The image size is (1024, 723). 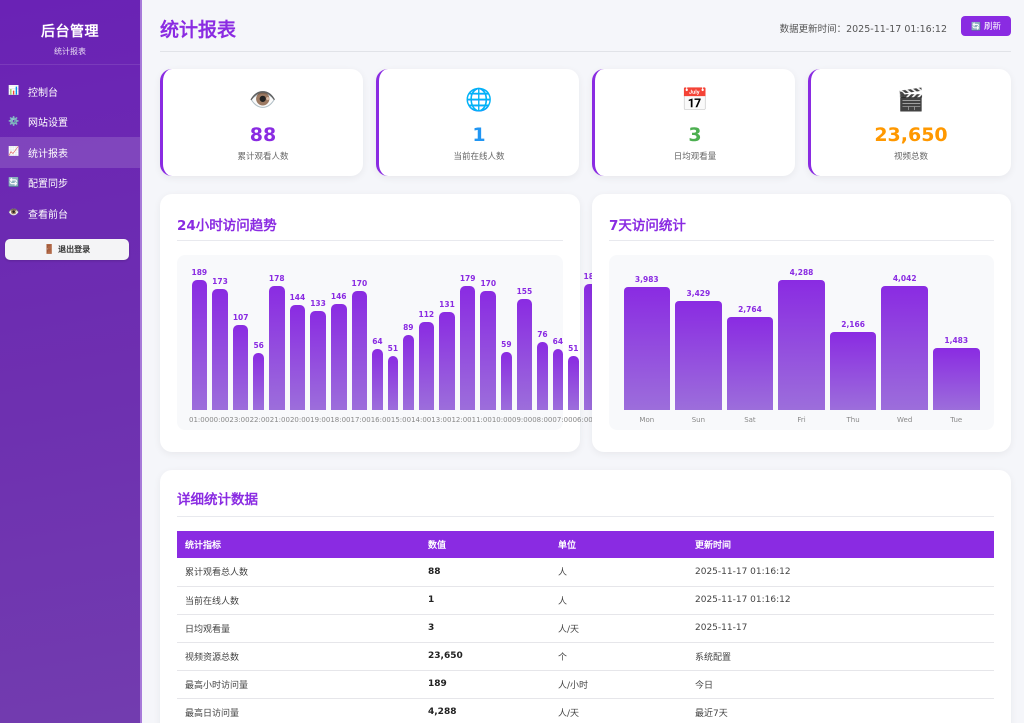 What do you see at coordinates (259, 420) in the screenshot?
I see `x-axis-label: 22:00` at bounding box center [259, 420].